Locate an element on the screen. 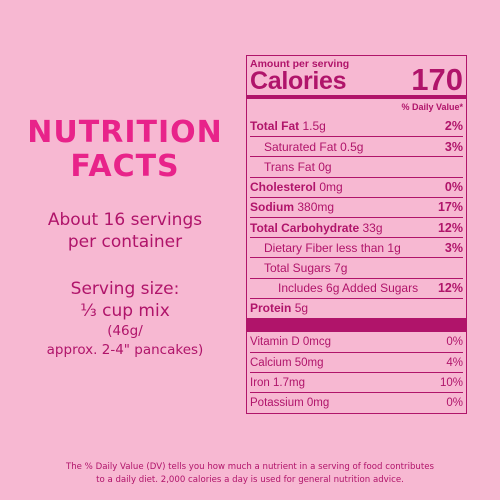 Image resolution: width=500 pixels, height=500 pixels. vitamin-name: Vitamin D 0mcg is located at coordinates (290, 342).